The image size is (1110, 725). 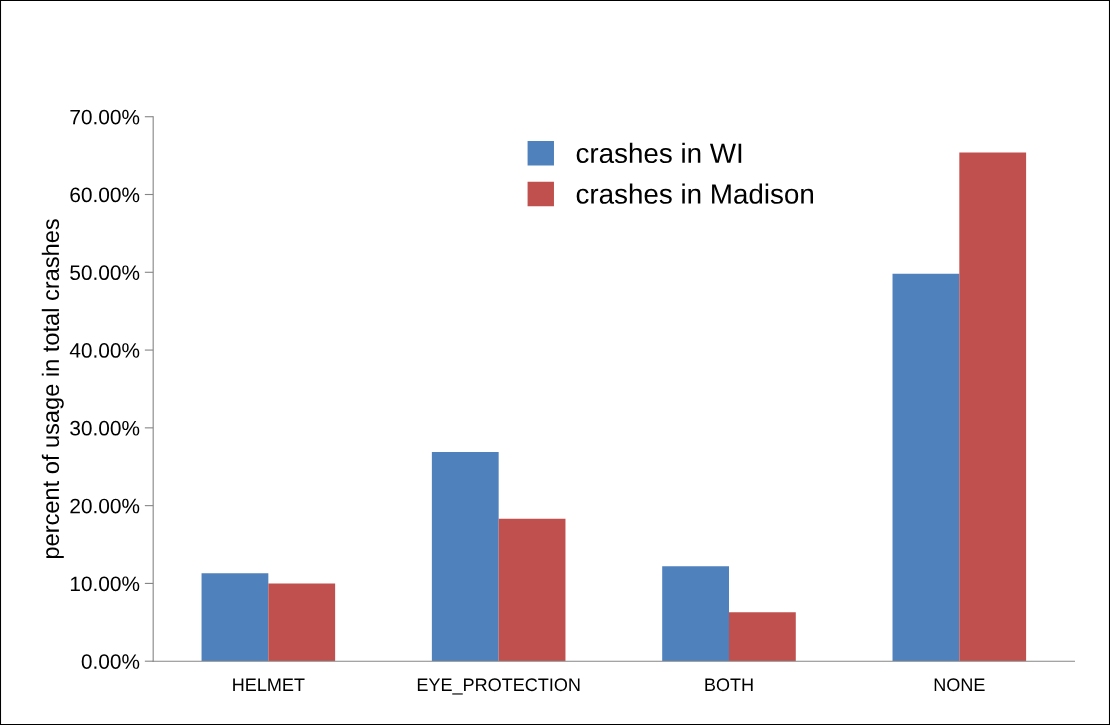 What do you see at coordinates (105, 428) in the screenshot?
I see `y-tick-label: 30.00%` at bounding box center [105, 428].